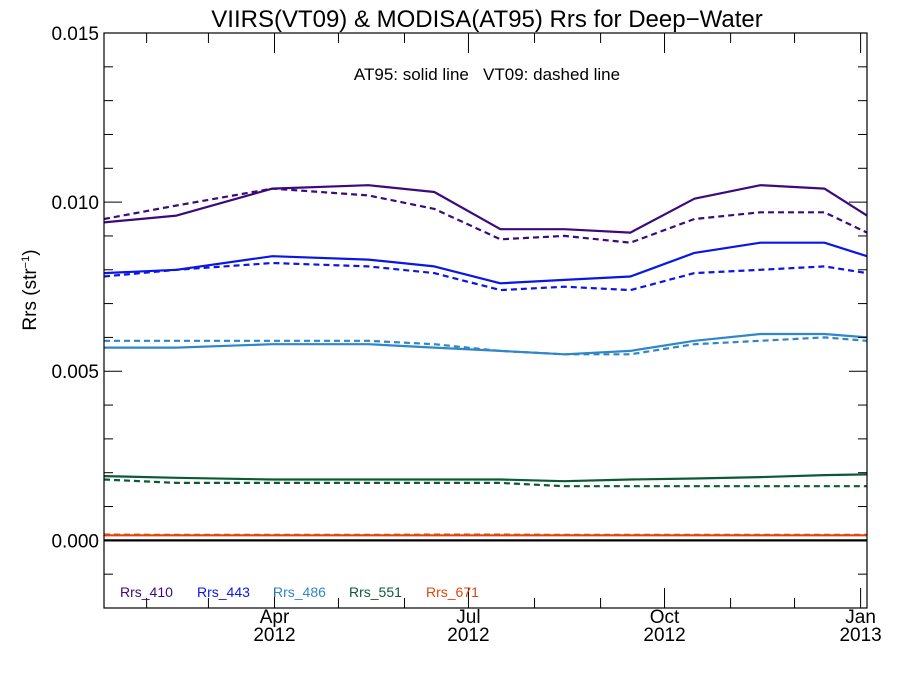 Image resolution: width=900 pixels, height=675 pixels. I want to click on y-axis-label-main: Rrs (str, so click(30, 299).